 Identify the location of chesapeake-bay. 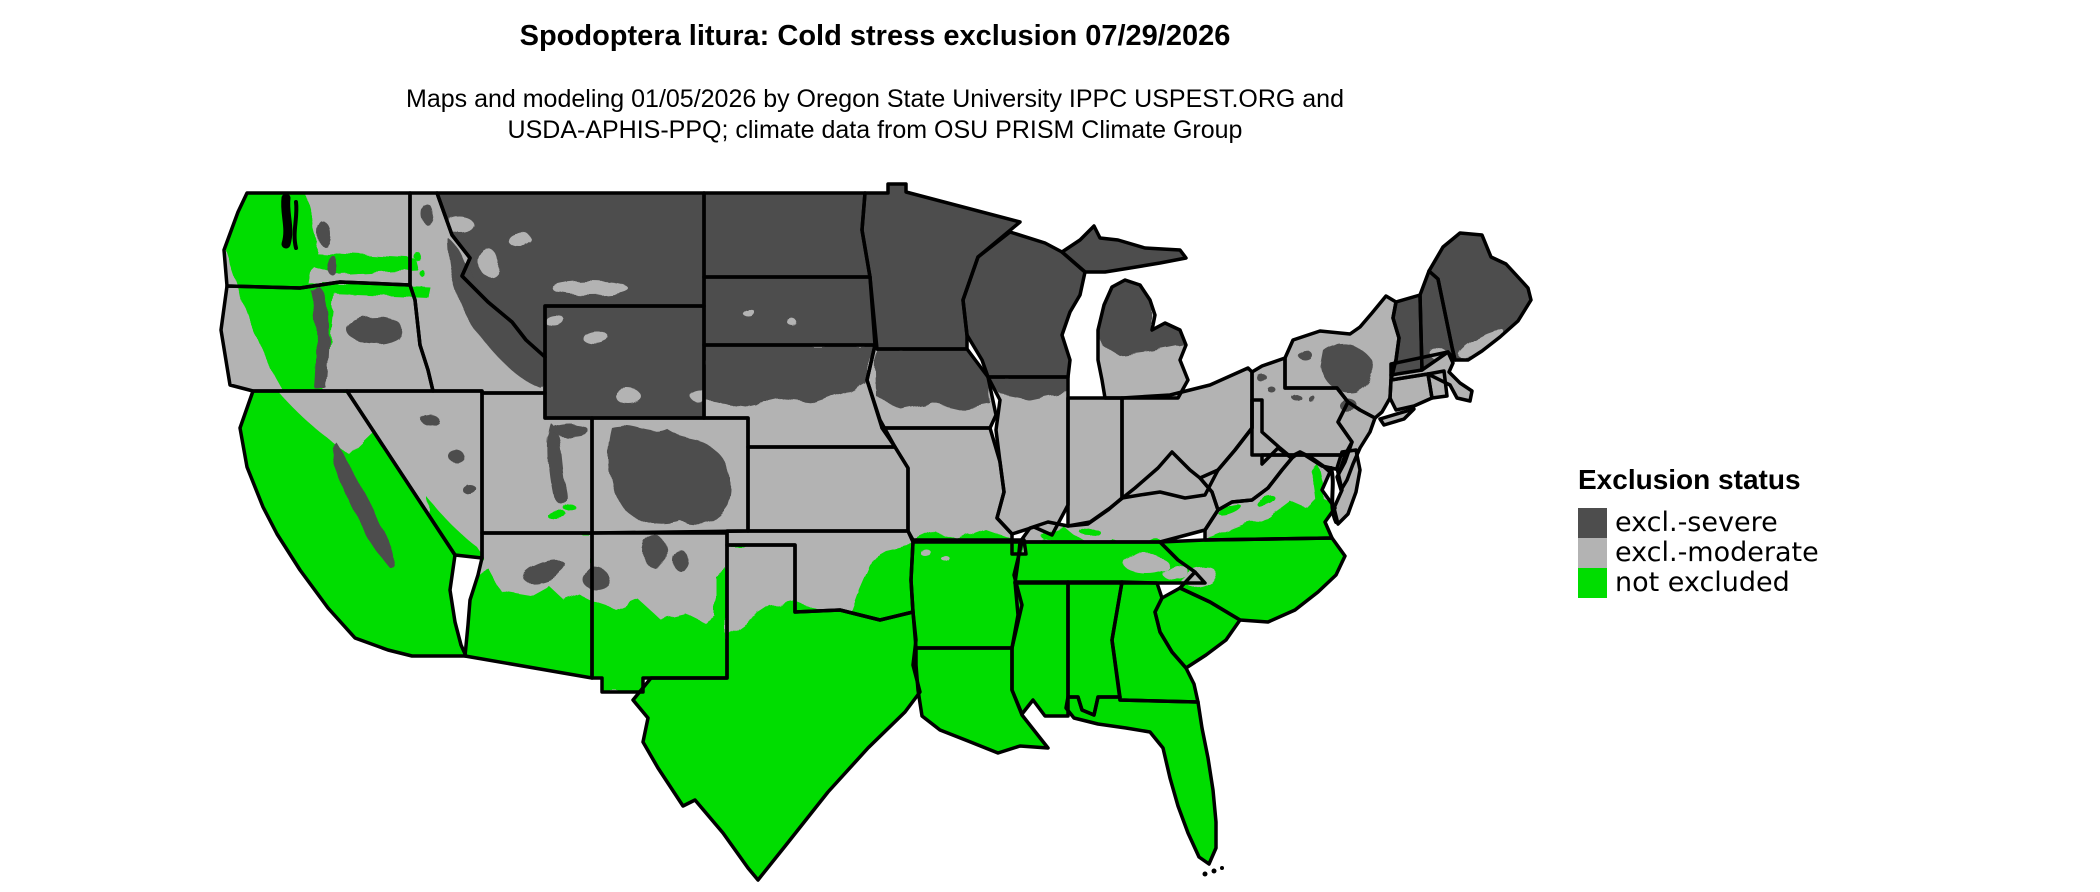
(1333, 495).